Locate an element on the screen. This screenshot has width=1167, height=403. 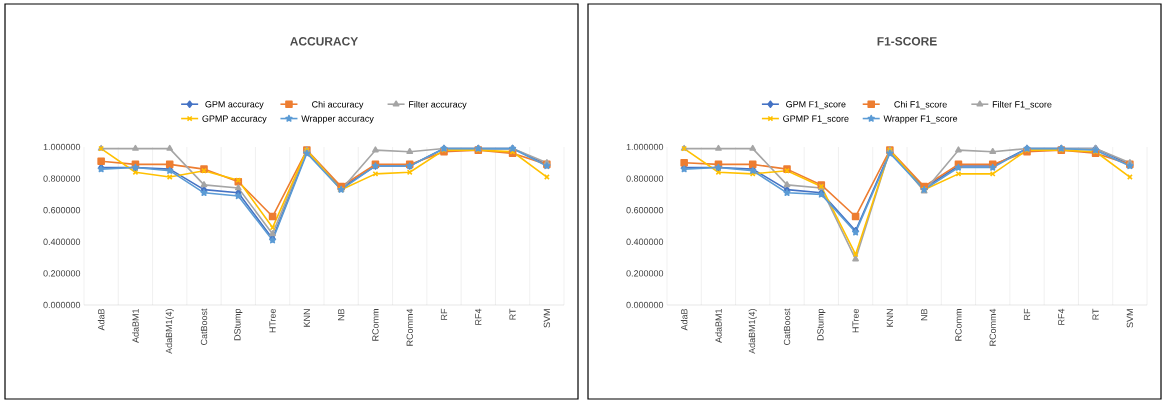
chart-title: F1-SCORE is located at coordinates (907, 41).